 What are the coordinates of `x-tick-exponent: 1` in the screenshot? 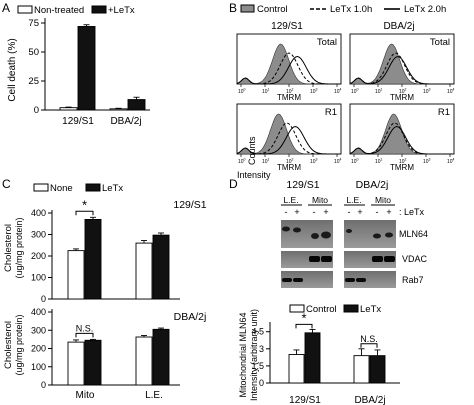 It's located at (382, 160).